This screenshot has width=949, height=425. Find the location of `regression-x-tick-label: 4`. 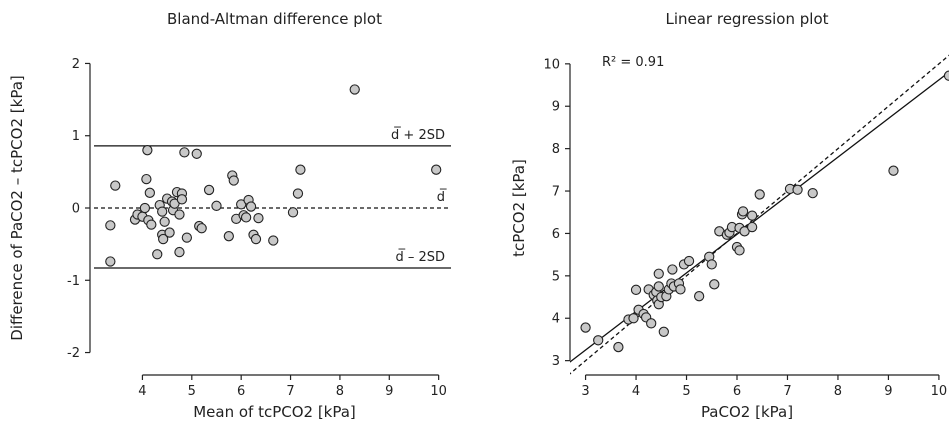

regression-x-tick-label: 4 is located at coordinates (636, 391).